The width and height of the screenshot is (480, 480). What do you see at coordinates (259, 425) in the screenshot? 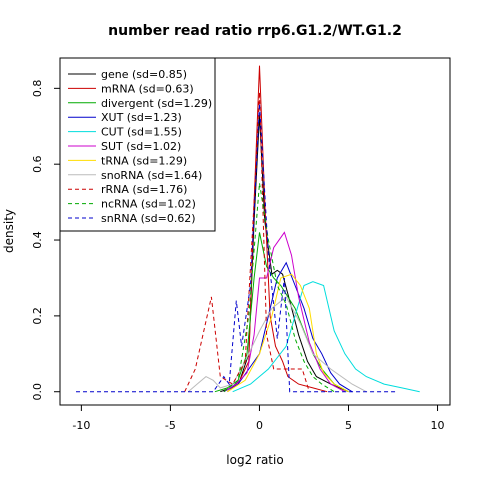
I see `x-tick-label: 0` at bounding box center [259, 425].